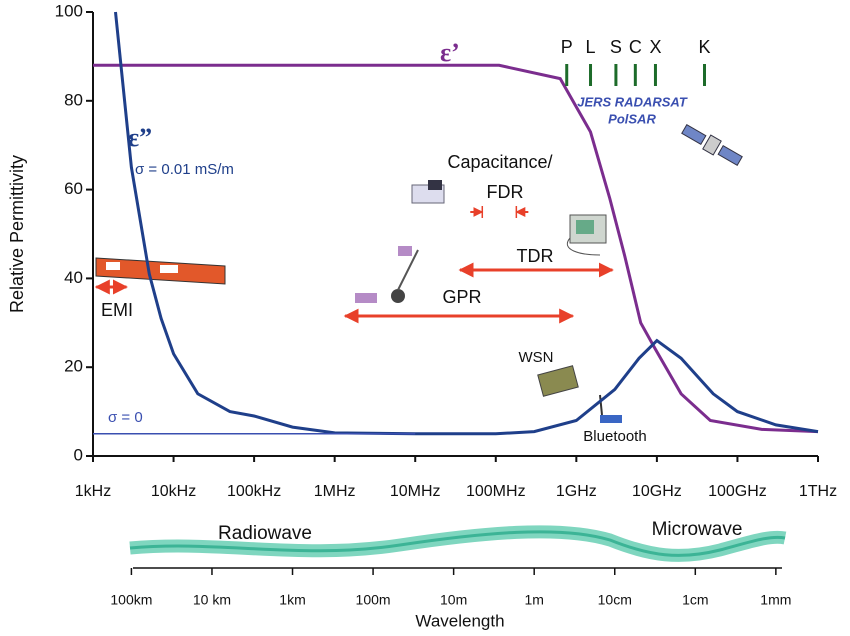 The image size is (850, 636). What do you see at coordinates (775, 600) in the screenshot?
I see `wavelength-tick-label: 1mm` at bounding box center [775, 600].